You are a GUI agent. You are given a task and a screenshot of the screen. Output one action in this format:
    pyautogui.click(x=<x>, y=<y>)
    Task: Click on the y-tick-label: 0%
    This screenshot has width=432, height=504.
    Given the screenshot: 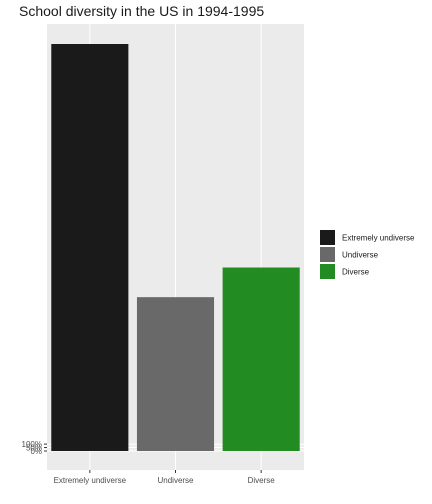 What is the action you would take?
    pyautogui.click(x=36, y=451)
    